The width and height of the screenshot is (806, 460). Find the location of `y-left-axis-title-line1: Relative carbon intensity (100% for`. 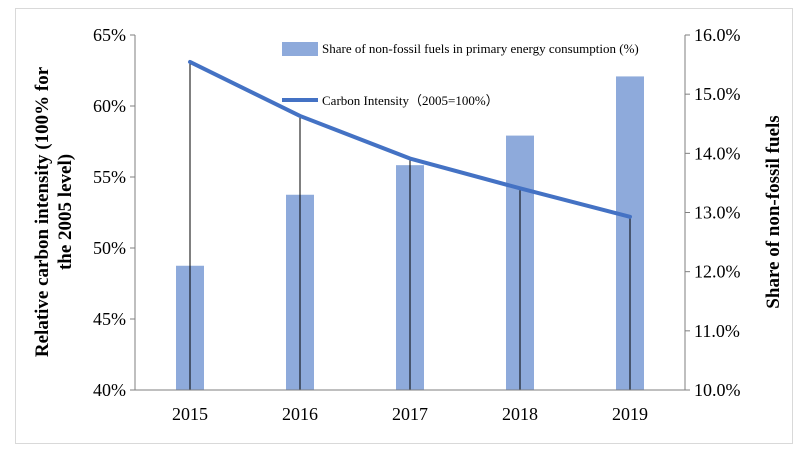

y-left-axis-title-line1: Relative carbon intensity (100% for is located at coordinates (42, 211).